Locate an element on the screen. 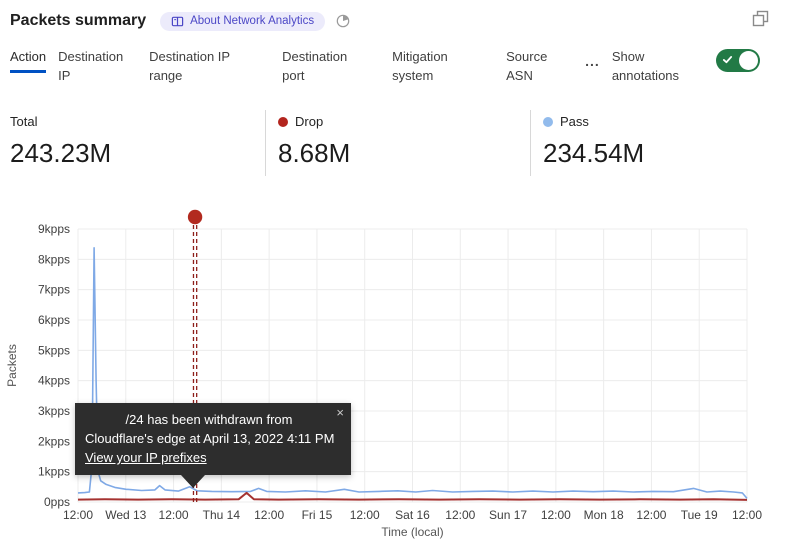 The height and width of the screenshot is (560, 785). tab-source-asn: Source ASN is located at coordinates (533, 68).